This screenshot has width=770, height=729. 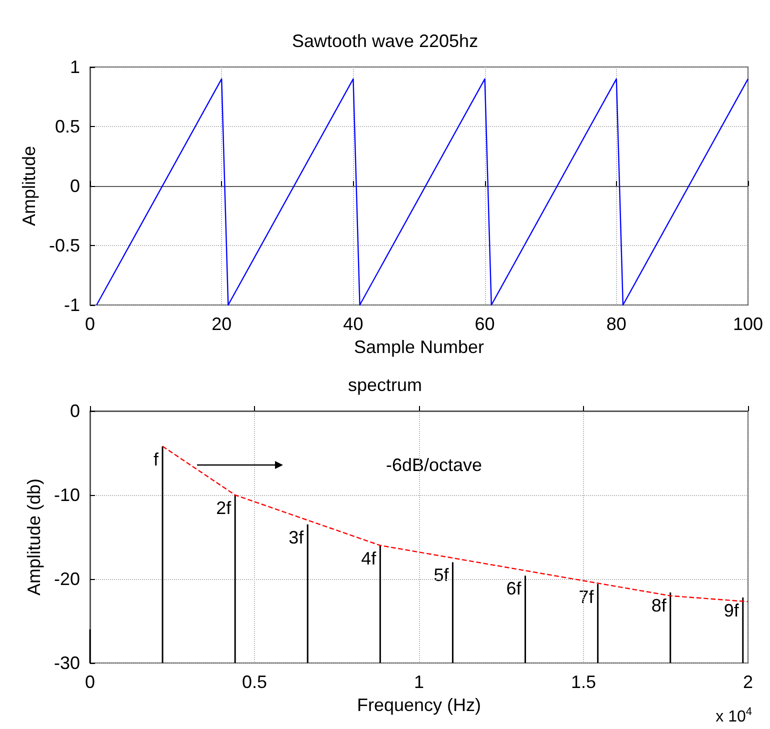 I want to click on x-tick-label: 1.5, so click(x=583, y=682).